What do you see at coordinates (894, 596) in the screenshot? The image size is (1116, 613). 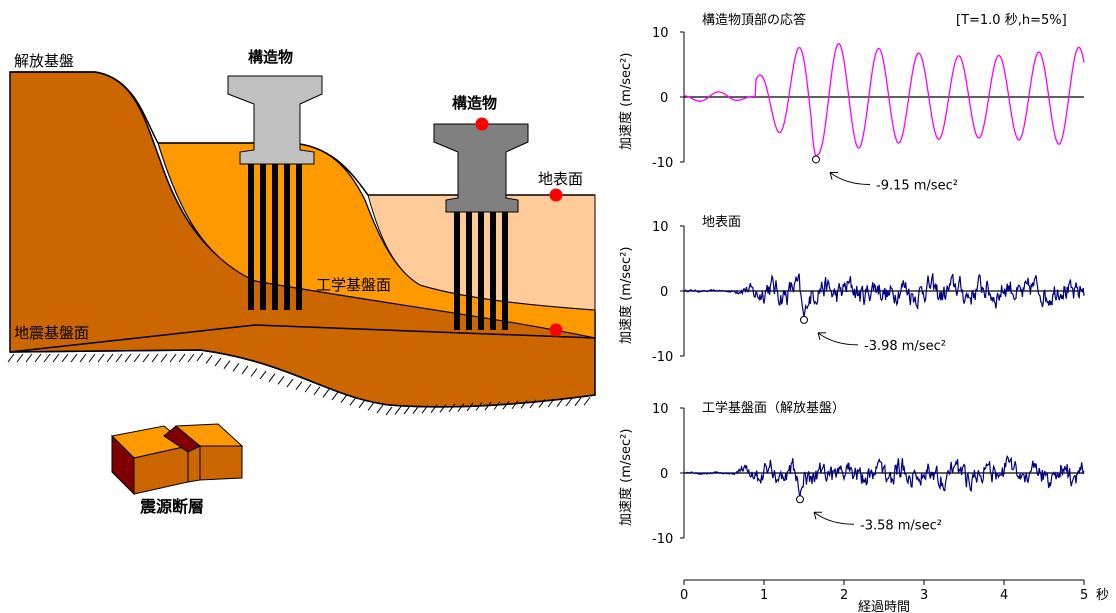 I see `x-axis: 0 1 2 3 4 5 秒 経過時間` at bounding box center [894, 596].